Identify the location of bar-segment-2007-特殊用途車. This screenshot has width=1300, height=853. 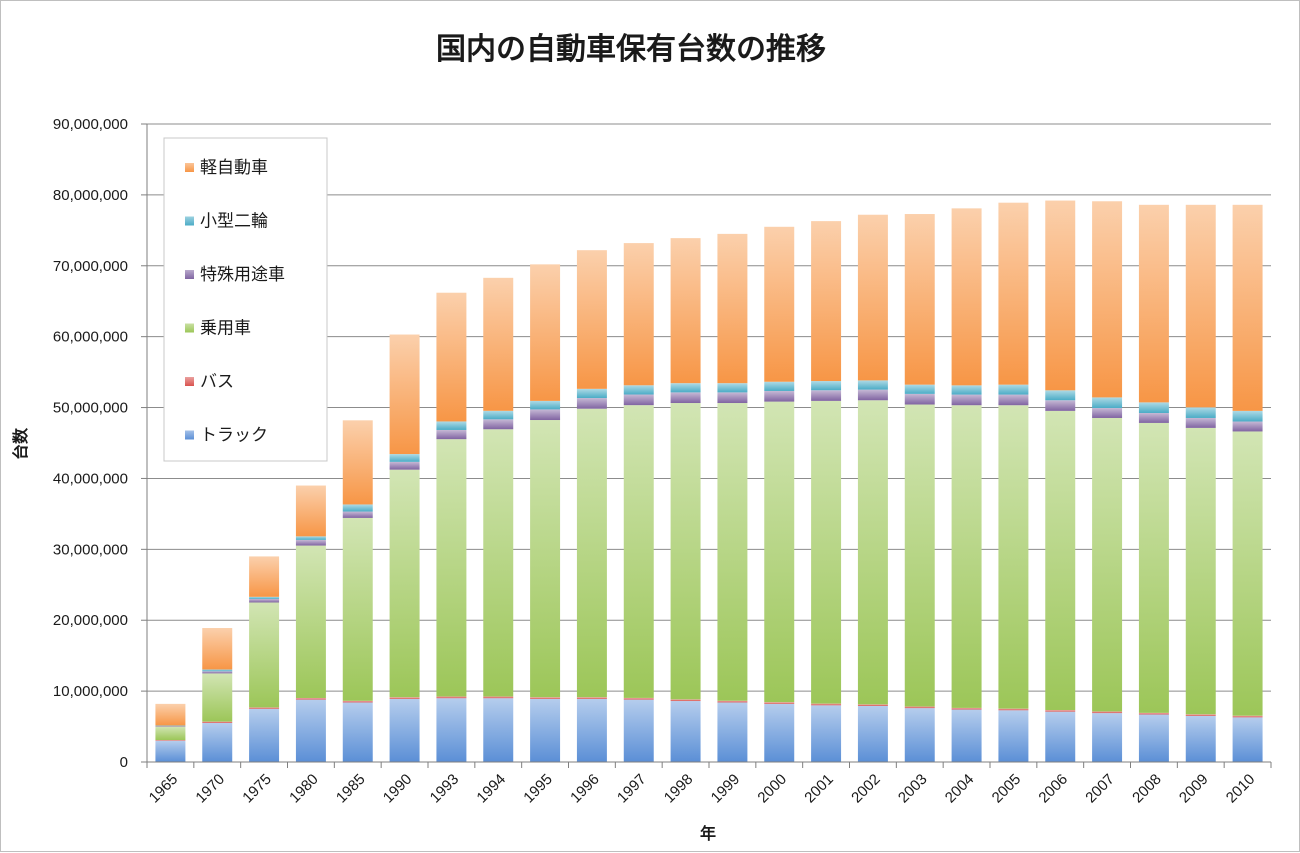
(1107, 413).